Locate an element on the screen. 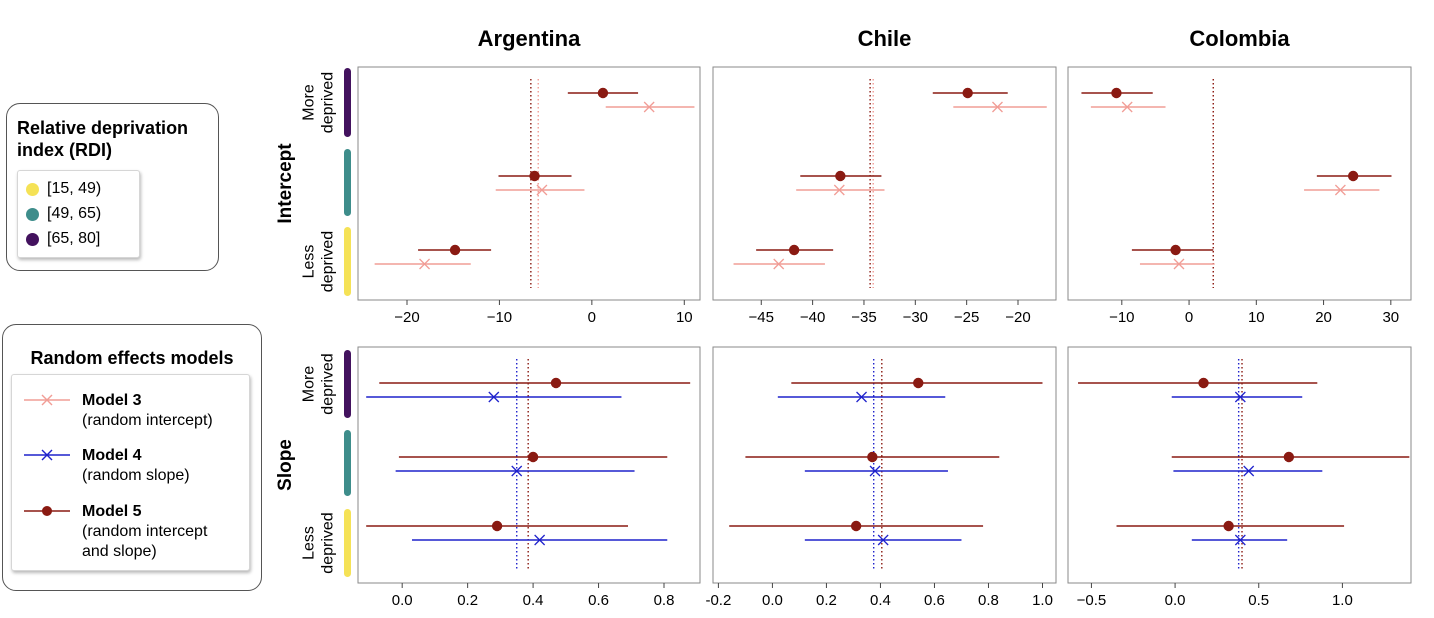 Image resolution: width=1434 pixels, height=618 pixels. group-edge-label: More deprived is located at coordinates (319, 102).